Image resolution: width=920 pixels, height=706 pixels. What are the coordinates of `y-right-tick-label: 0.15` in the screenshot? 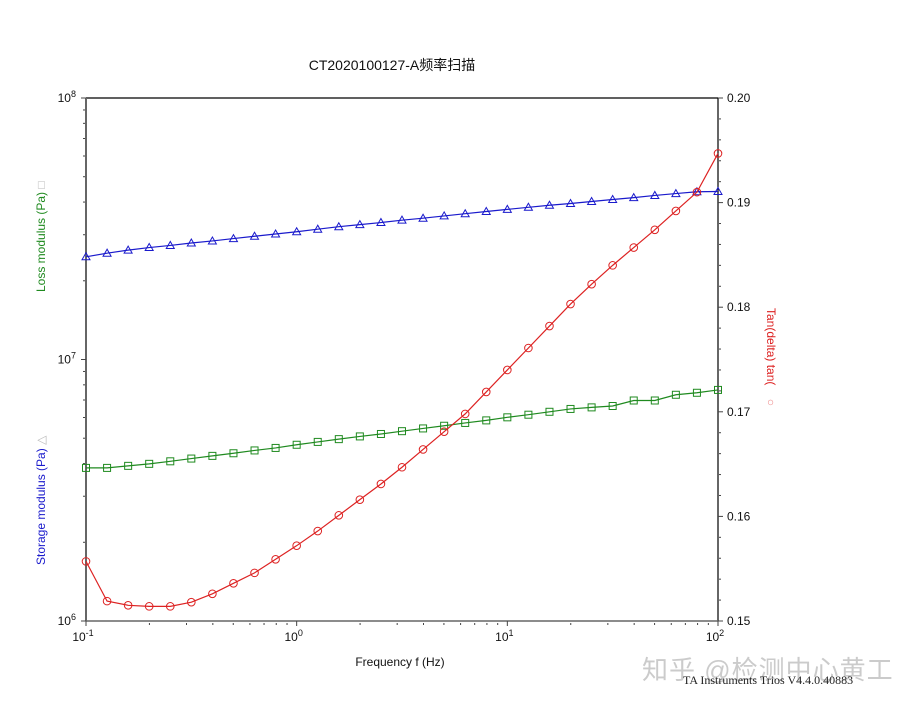 It's located at (739, 621).